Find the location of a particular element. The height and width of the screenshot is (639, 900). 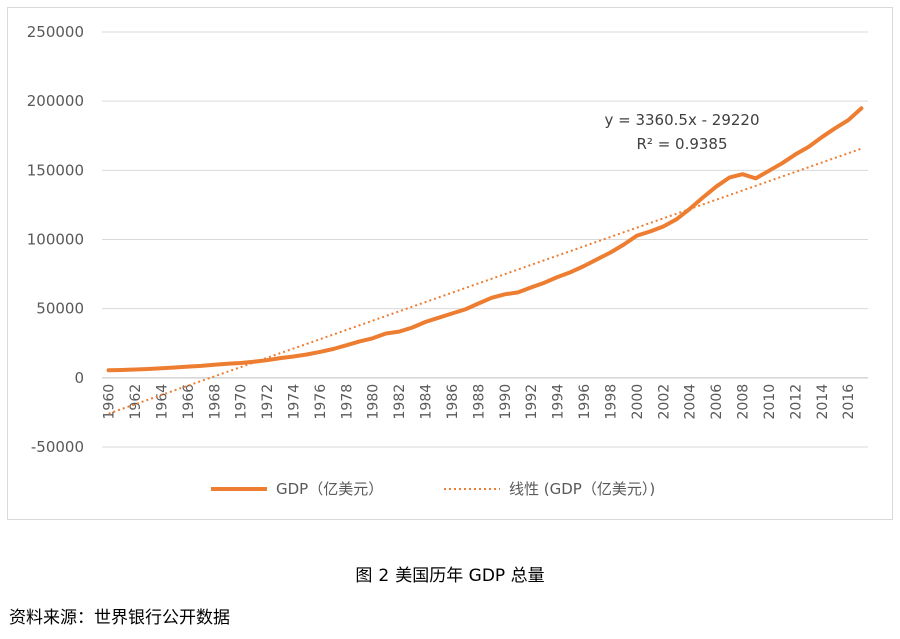

y-tick-label: 100000 is located at coordinates (55, 240).